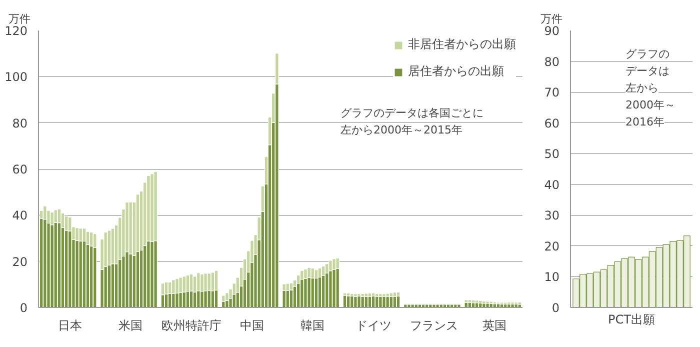 The image size is (700, 347). What do you see at coordinates (631, 319) in the screenshot?
I see `x-axis-title: PCT出願` at bounding box center [631, 319].